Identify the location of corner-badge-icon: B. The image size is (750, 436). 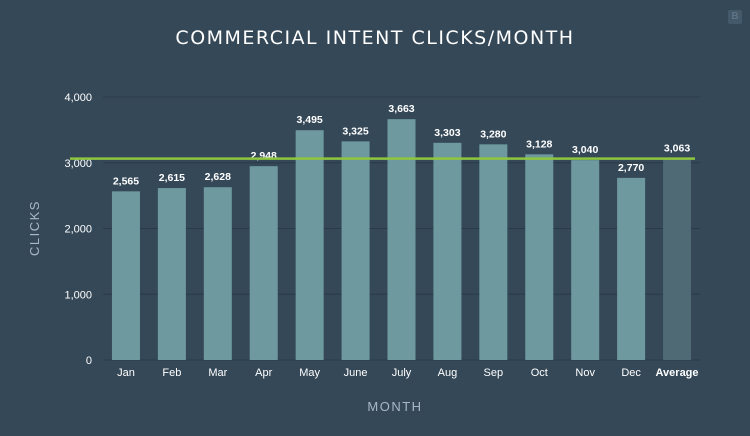
(735, 17).